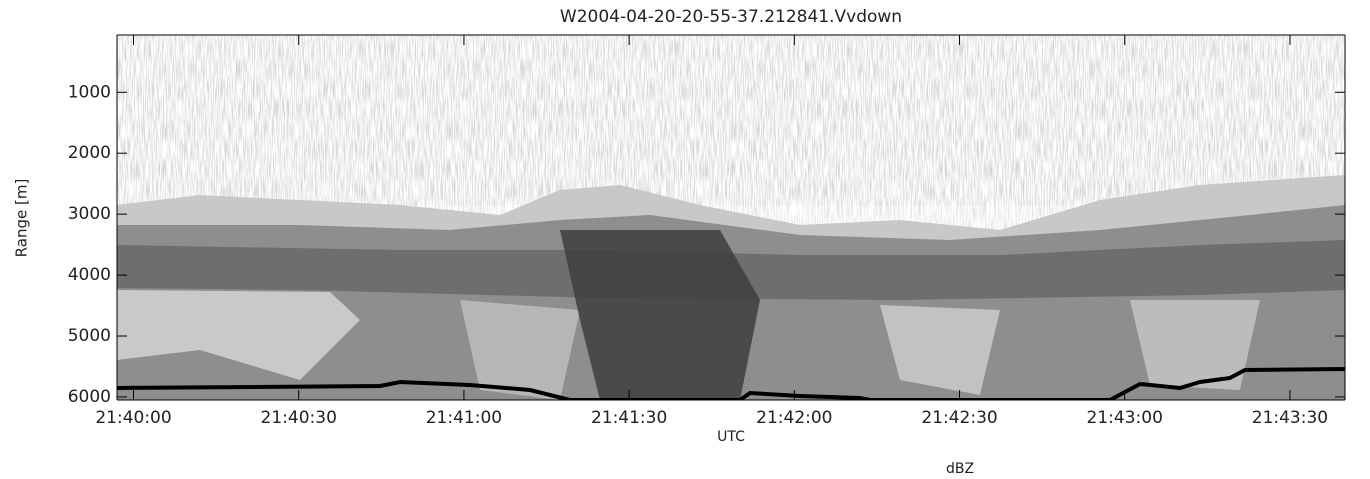 The height and width of the screenshot is (479, 1370). I want to click on x-tick-label: 21:43:30, so click(1290, 418).